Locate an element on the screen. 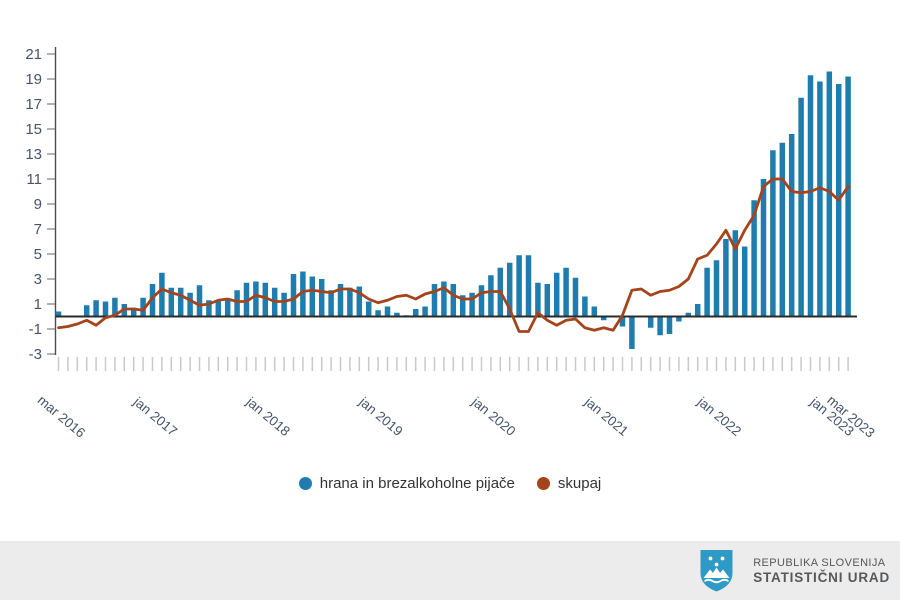 This screenshot has width=900, height=600. logo-text: REPUBLIKA SLOVENIJA STATISTIČNI URAD is located at coordinates (821, 571).